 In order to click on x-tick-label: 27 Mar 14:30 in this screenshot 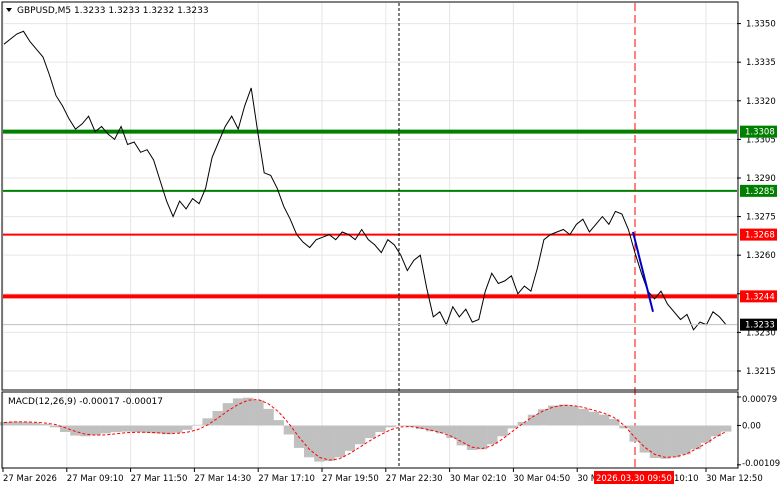, I will do `click(222, 479)`.